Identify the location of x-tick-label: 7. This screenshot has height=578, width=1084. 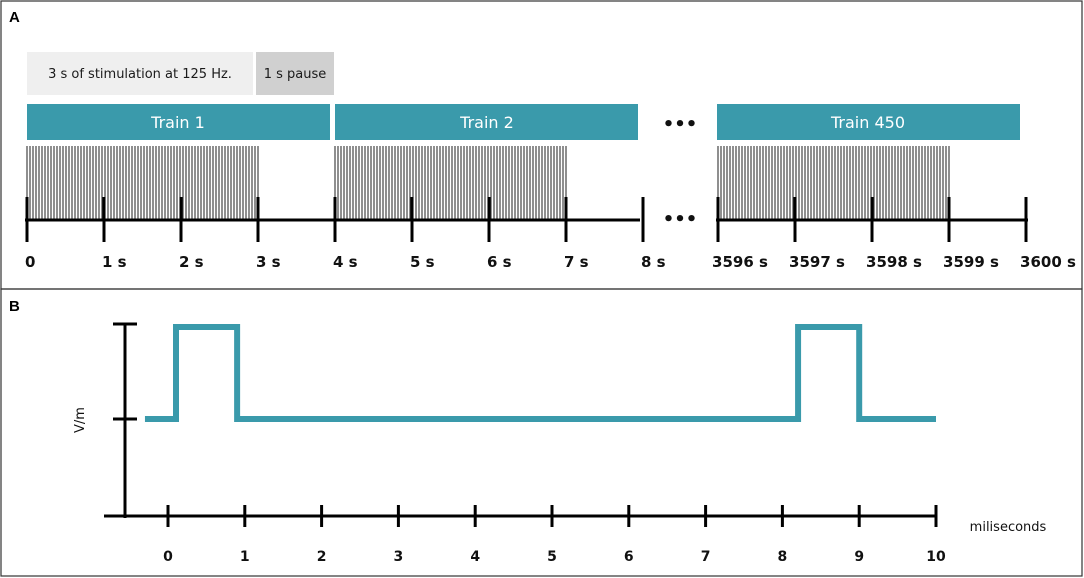
(706, 557).